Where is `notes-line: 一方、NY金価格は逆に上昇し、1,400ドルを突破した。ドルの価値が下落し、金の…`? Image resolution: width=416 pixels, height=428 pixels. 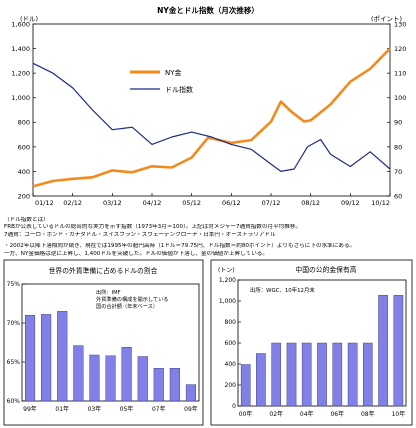 notes-line: 一方、NY金価格は逆に上昇し、1,400ドルを突破した。ドルの価値が下落し、金の… is located at coordinates (136, 253).